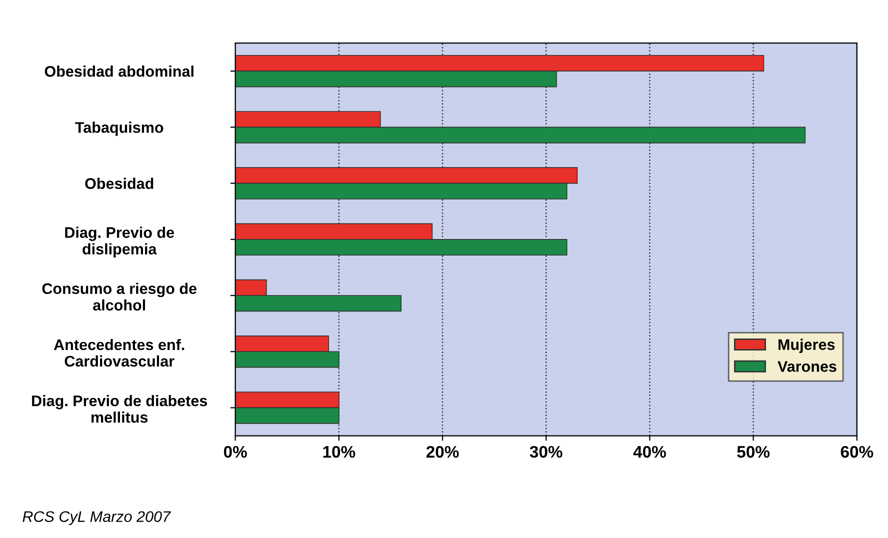  What do you see at coordinates (96, 518) in the screenshot?
I see `text: RCS CyL Marzo 2007` at bounding box center [96, 518].